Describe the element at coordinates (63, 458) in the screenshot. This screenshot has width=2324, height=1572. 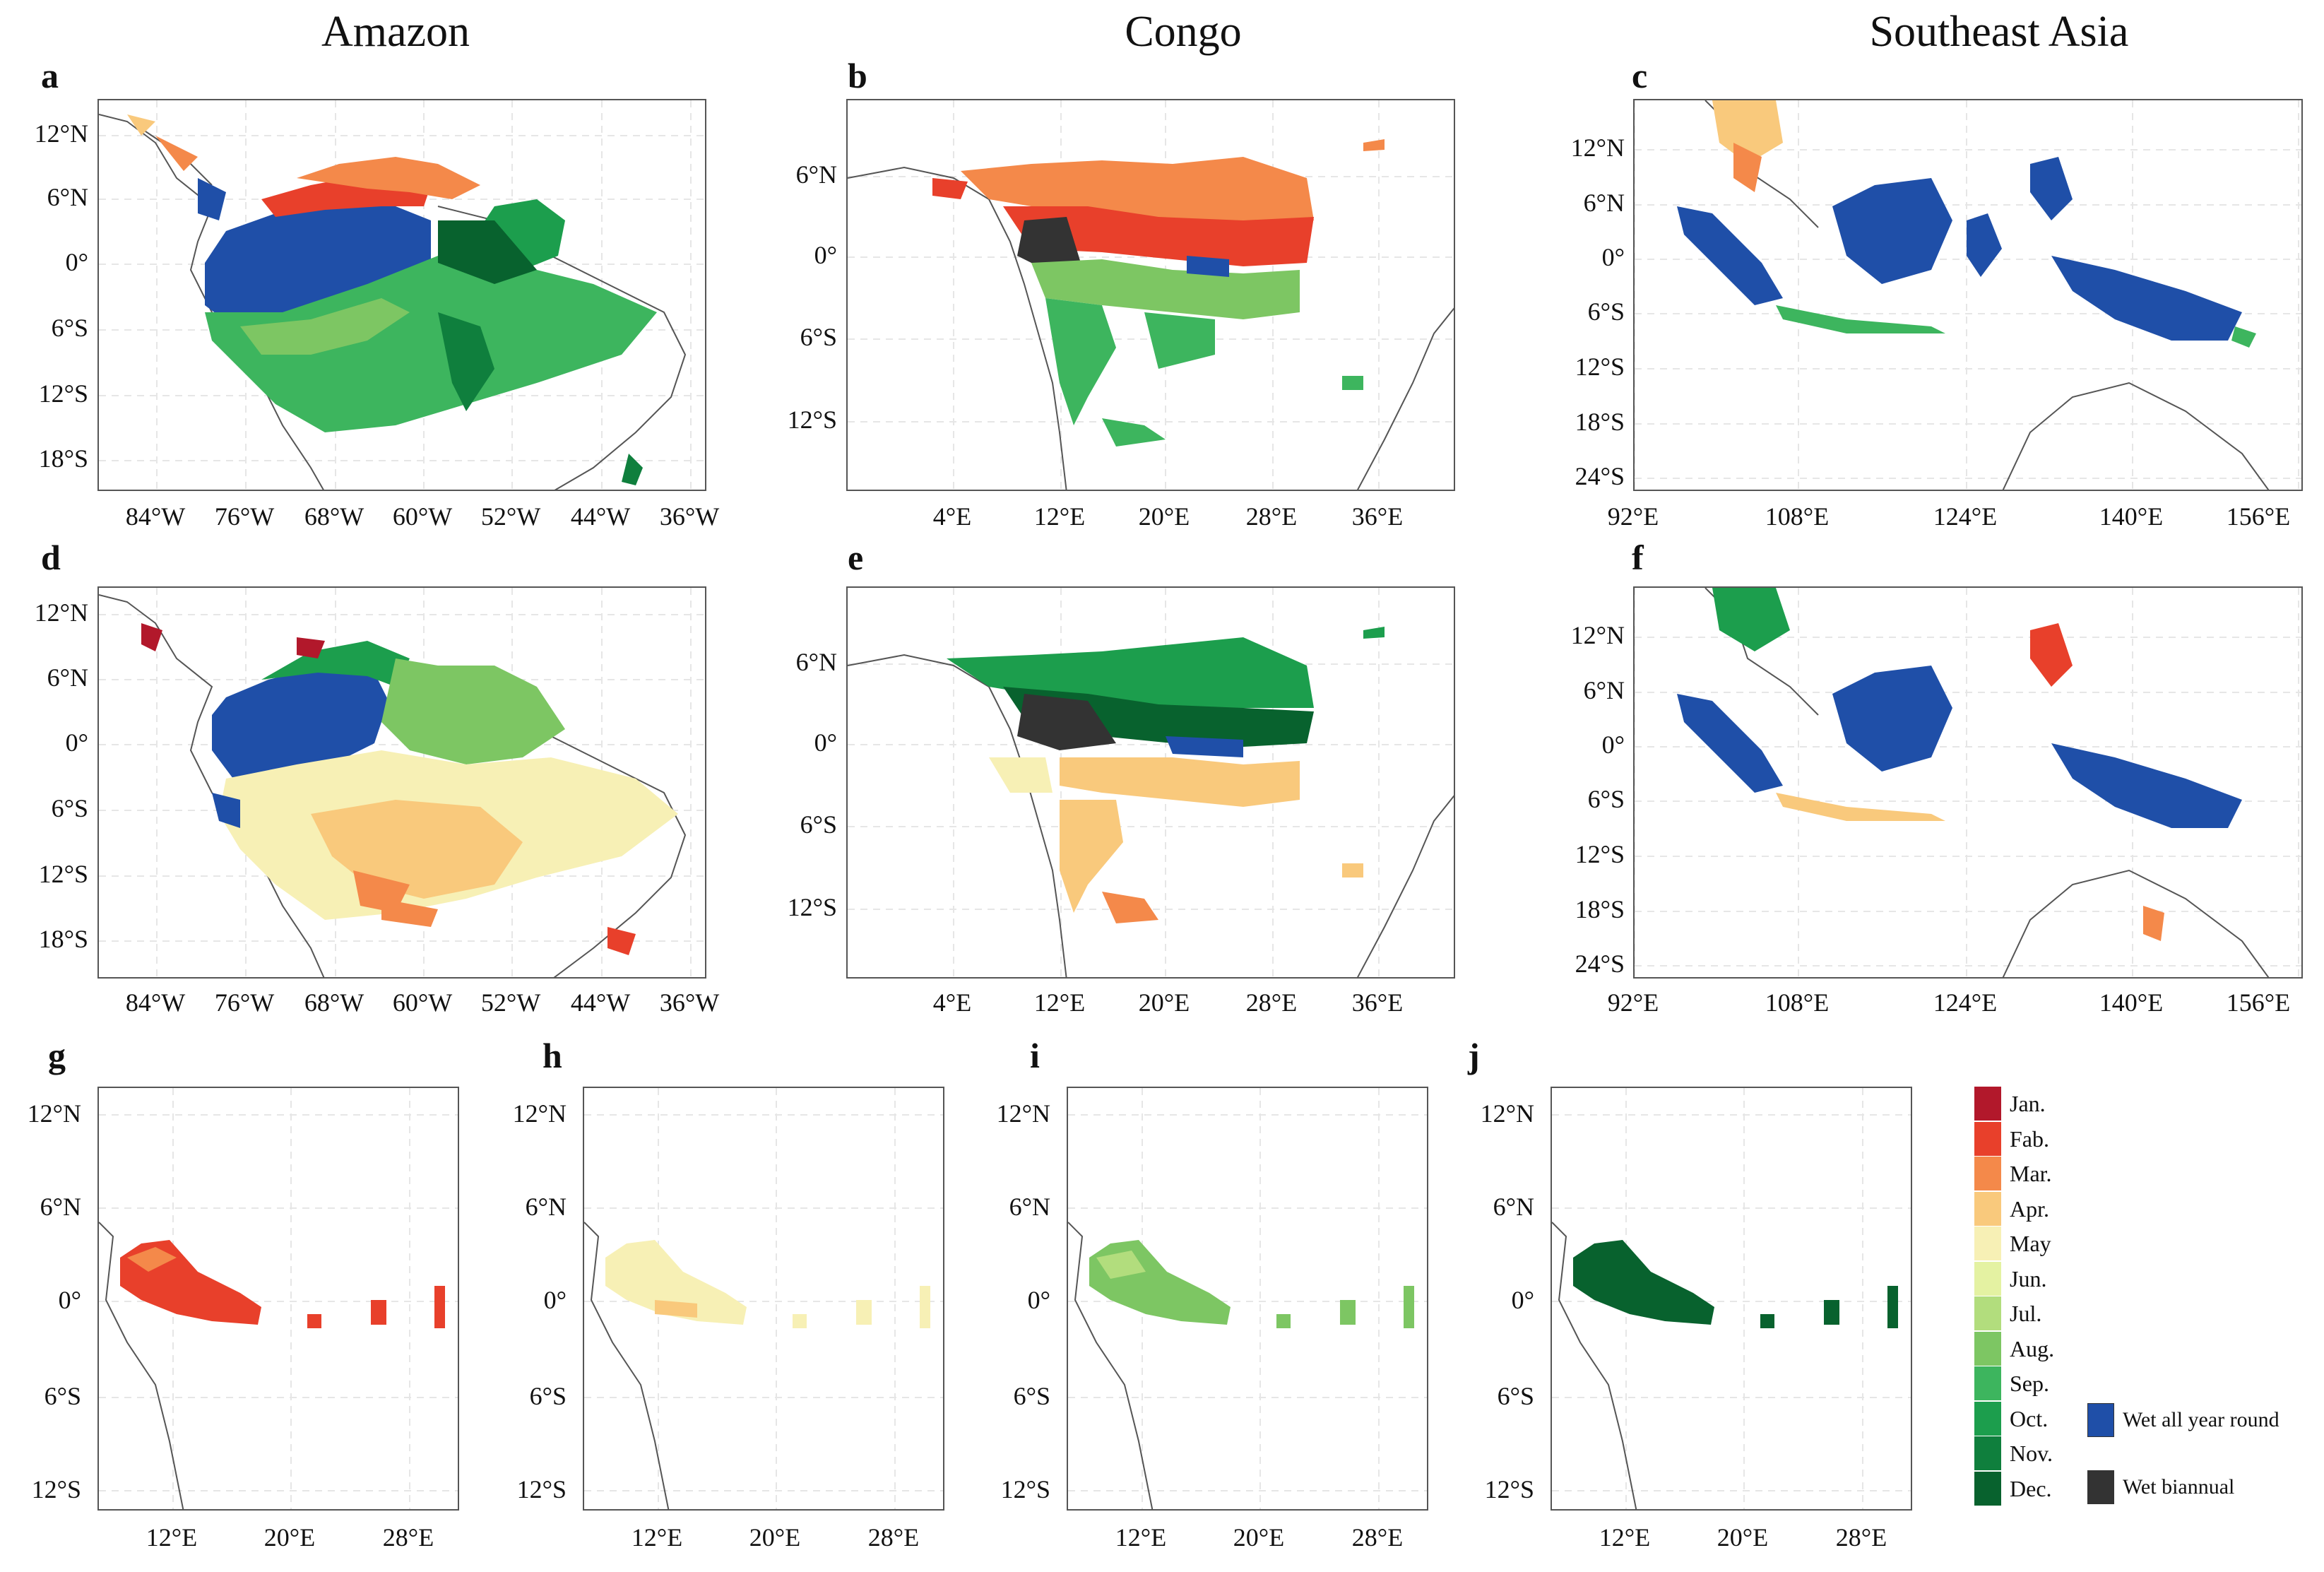
I see `a-ytick-6: 18°S` at that location.